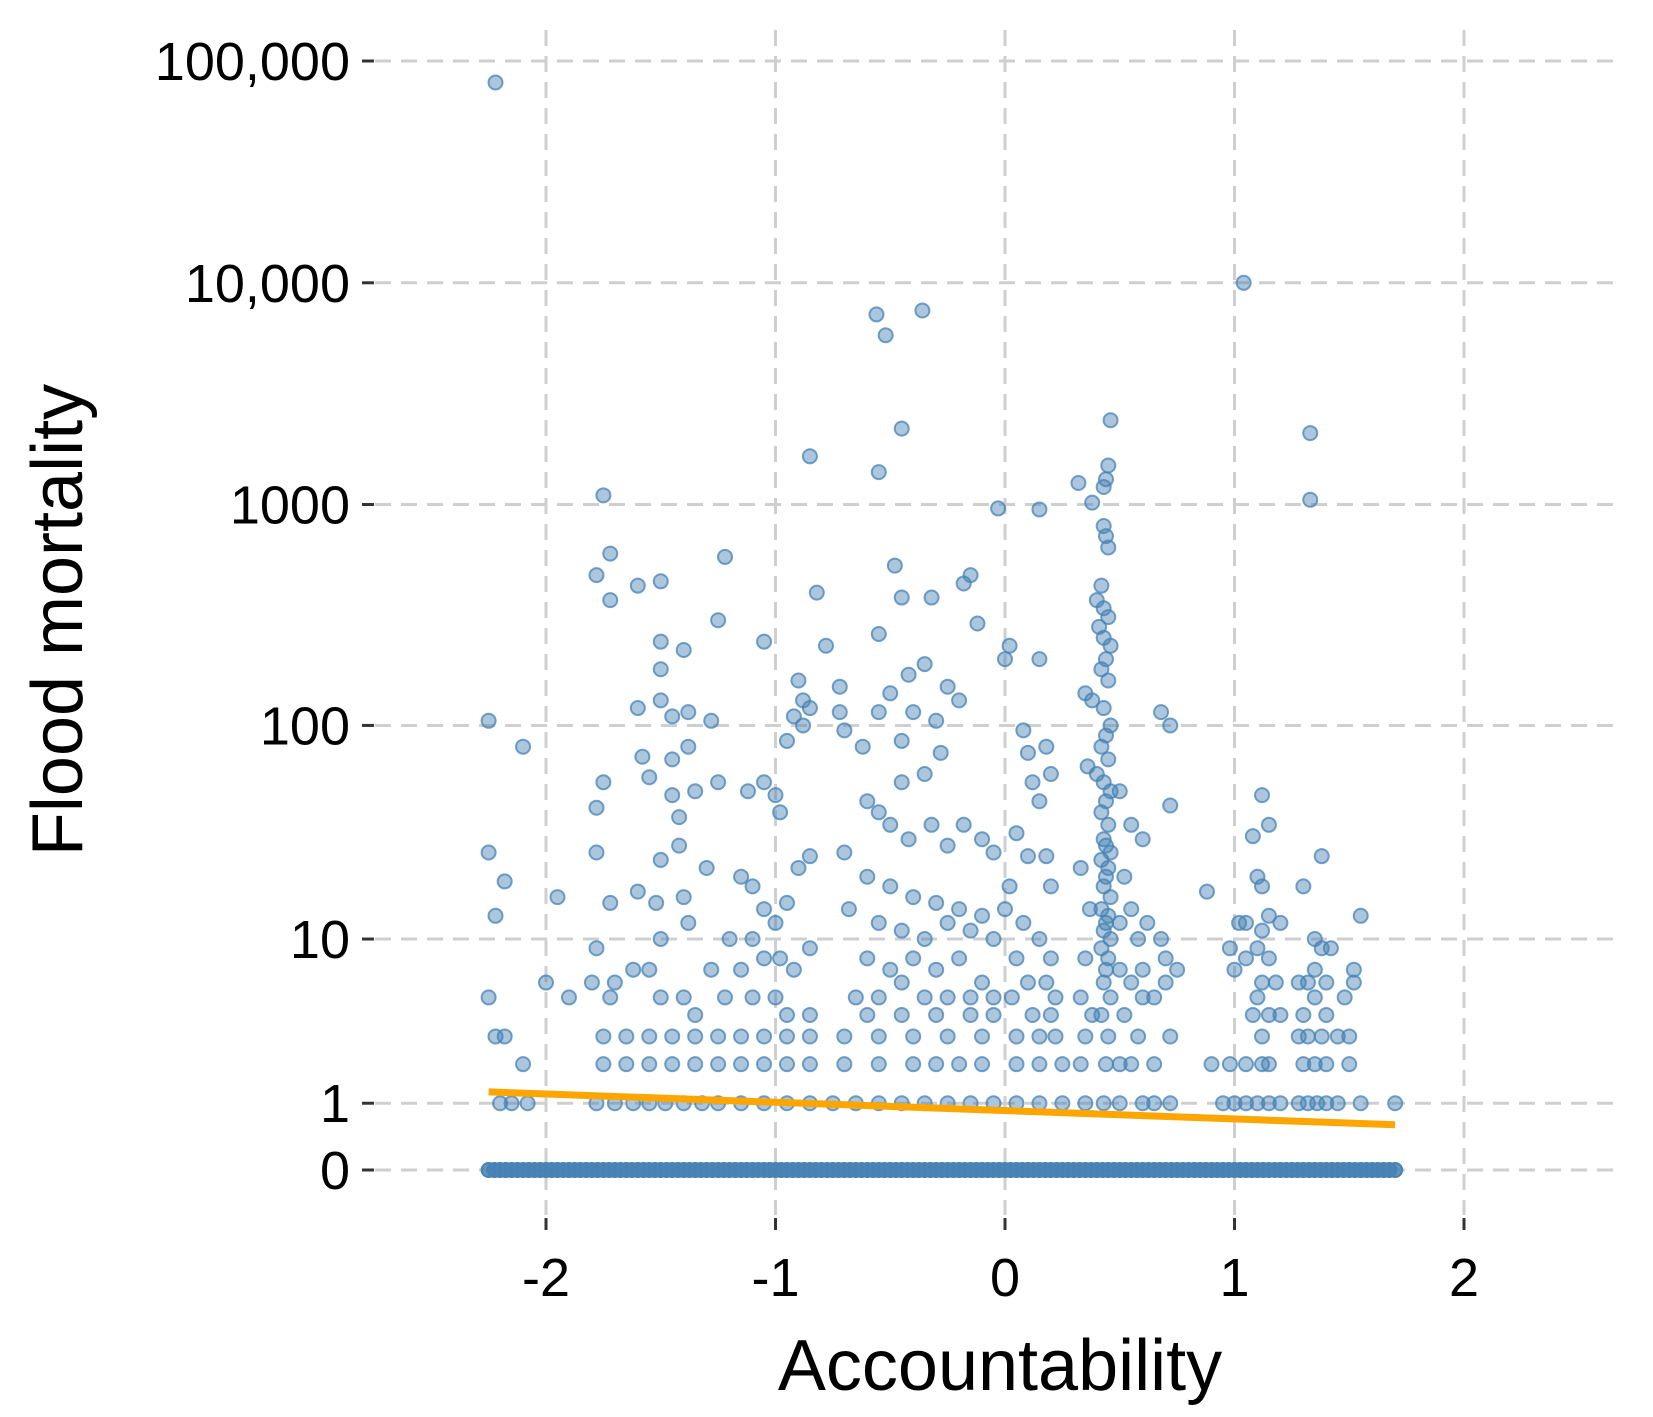 The height and width of the screenshot is (1417, 1653). I want to click on zero-points, so click(942, 1170).